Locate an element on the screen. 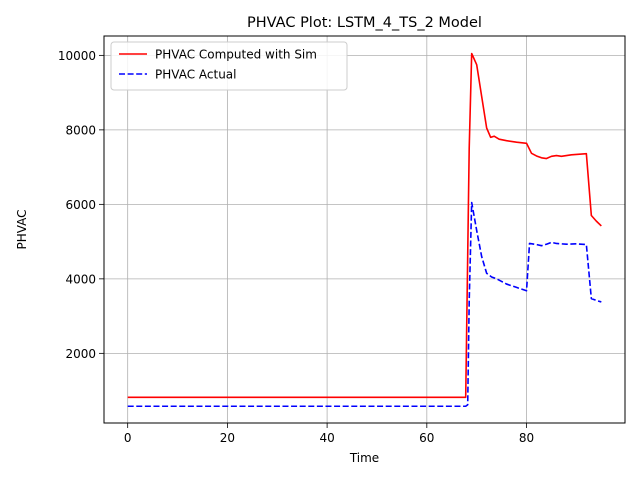  y-tick-label: 6000 is located at coordinates (80, 205).